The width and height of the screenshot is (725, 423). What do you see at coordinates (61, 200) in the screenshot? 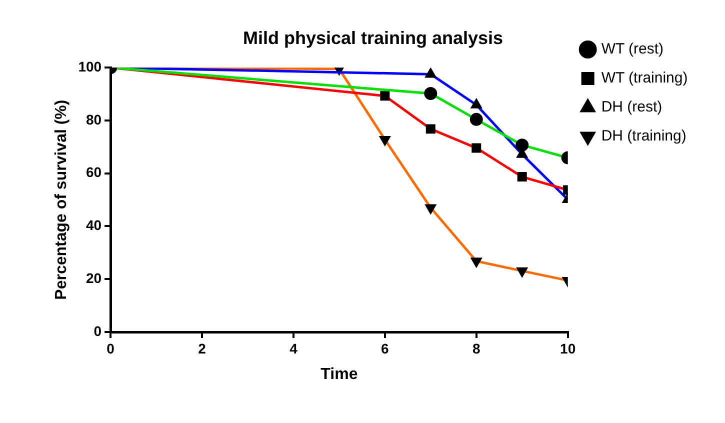
I see `y-axis-title: Percentage of survival (%)` at bounding box center [61, 200].